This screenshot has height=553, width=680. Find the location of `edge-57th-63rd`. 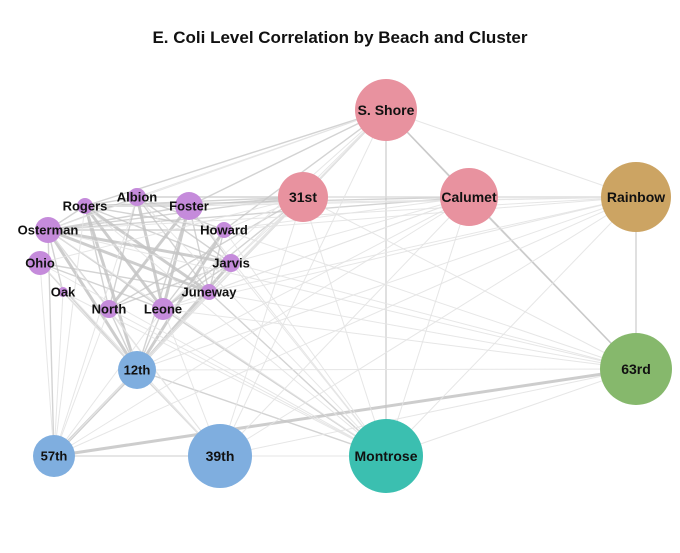

edge-57th-63rd is located at coordinates (345, 412).